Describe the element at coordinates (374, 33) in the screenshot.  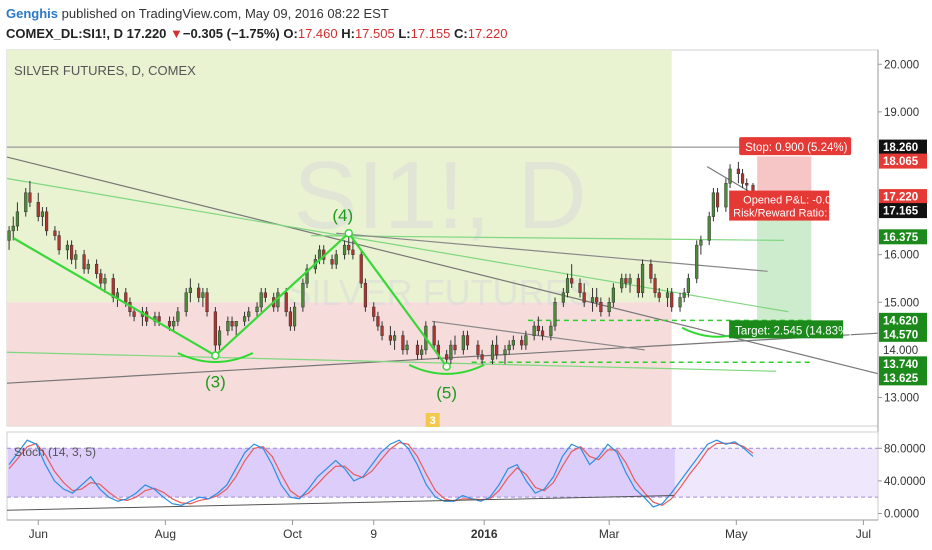
I see `high-value: 17.505` at that location.